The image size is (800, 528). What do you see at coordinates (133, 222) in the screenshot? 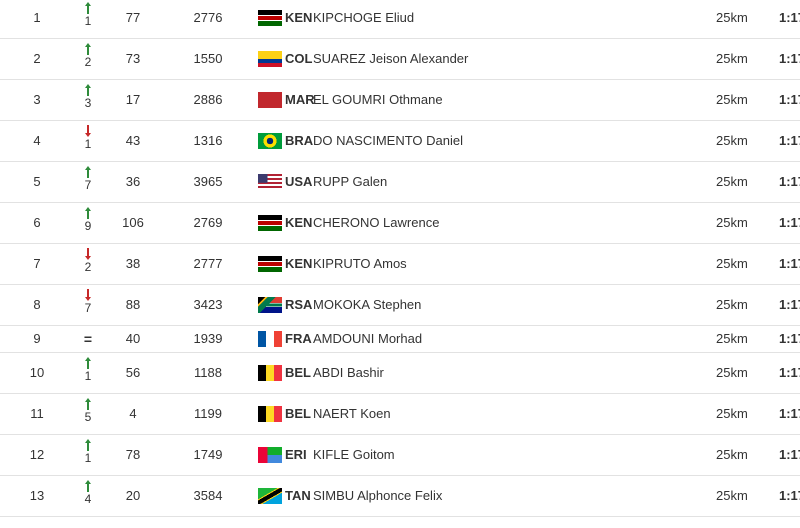
I see `position: 106` at bounding box center [133, 222].